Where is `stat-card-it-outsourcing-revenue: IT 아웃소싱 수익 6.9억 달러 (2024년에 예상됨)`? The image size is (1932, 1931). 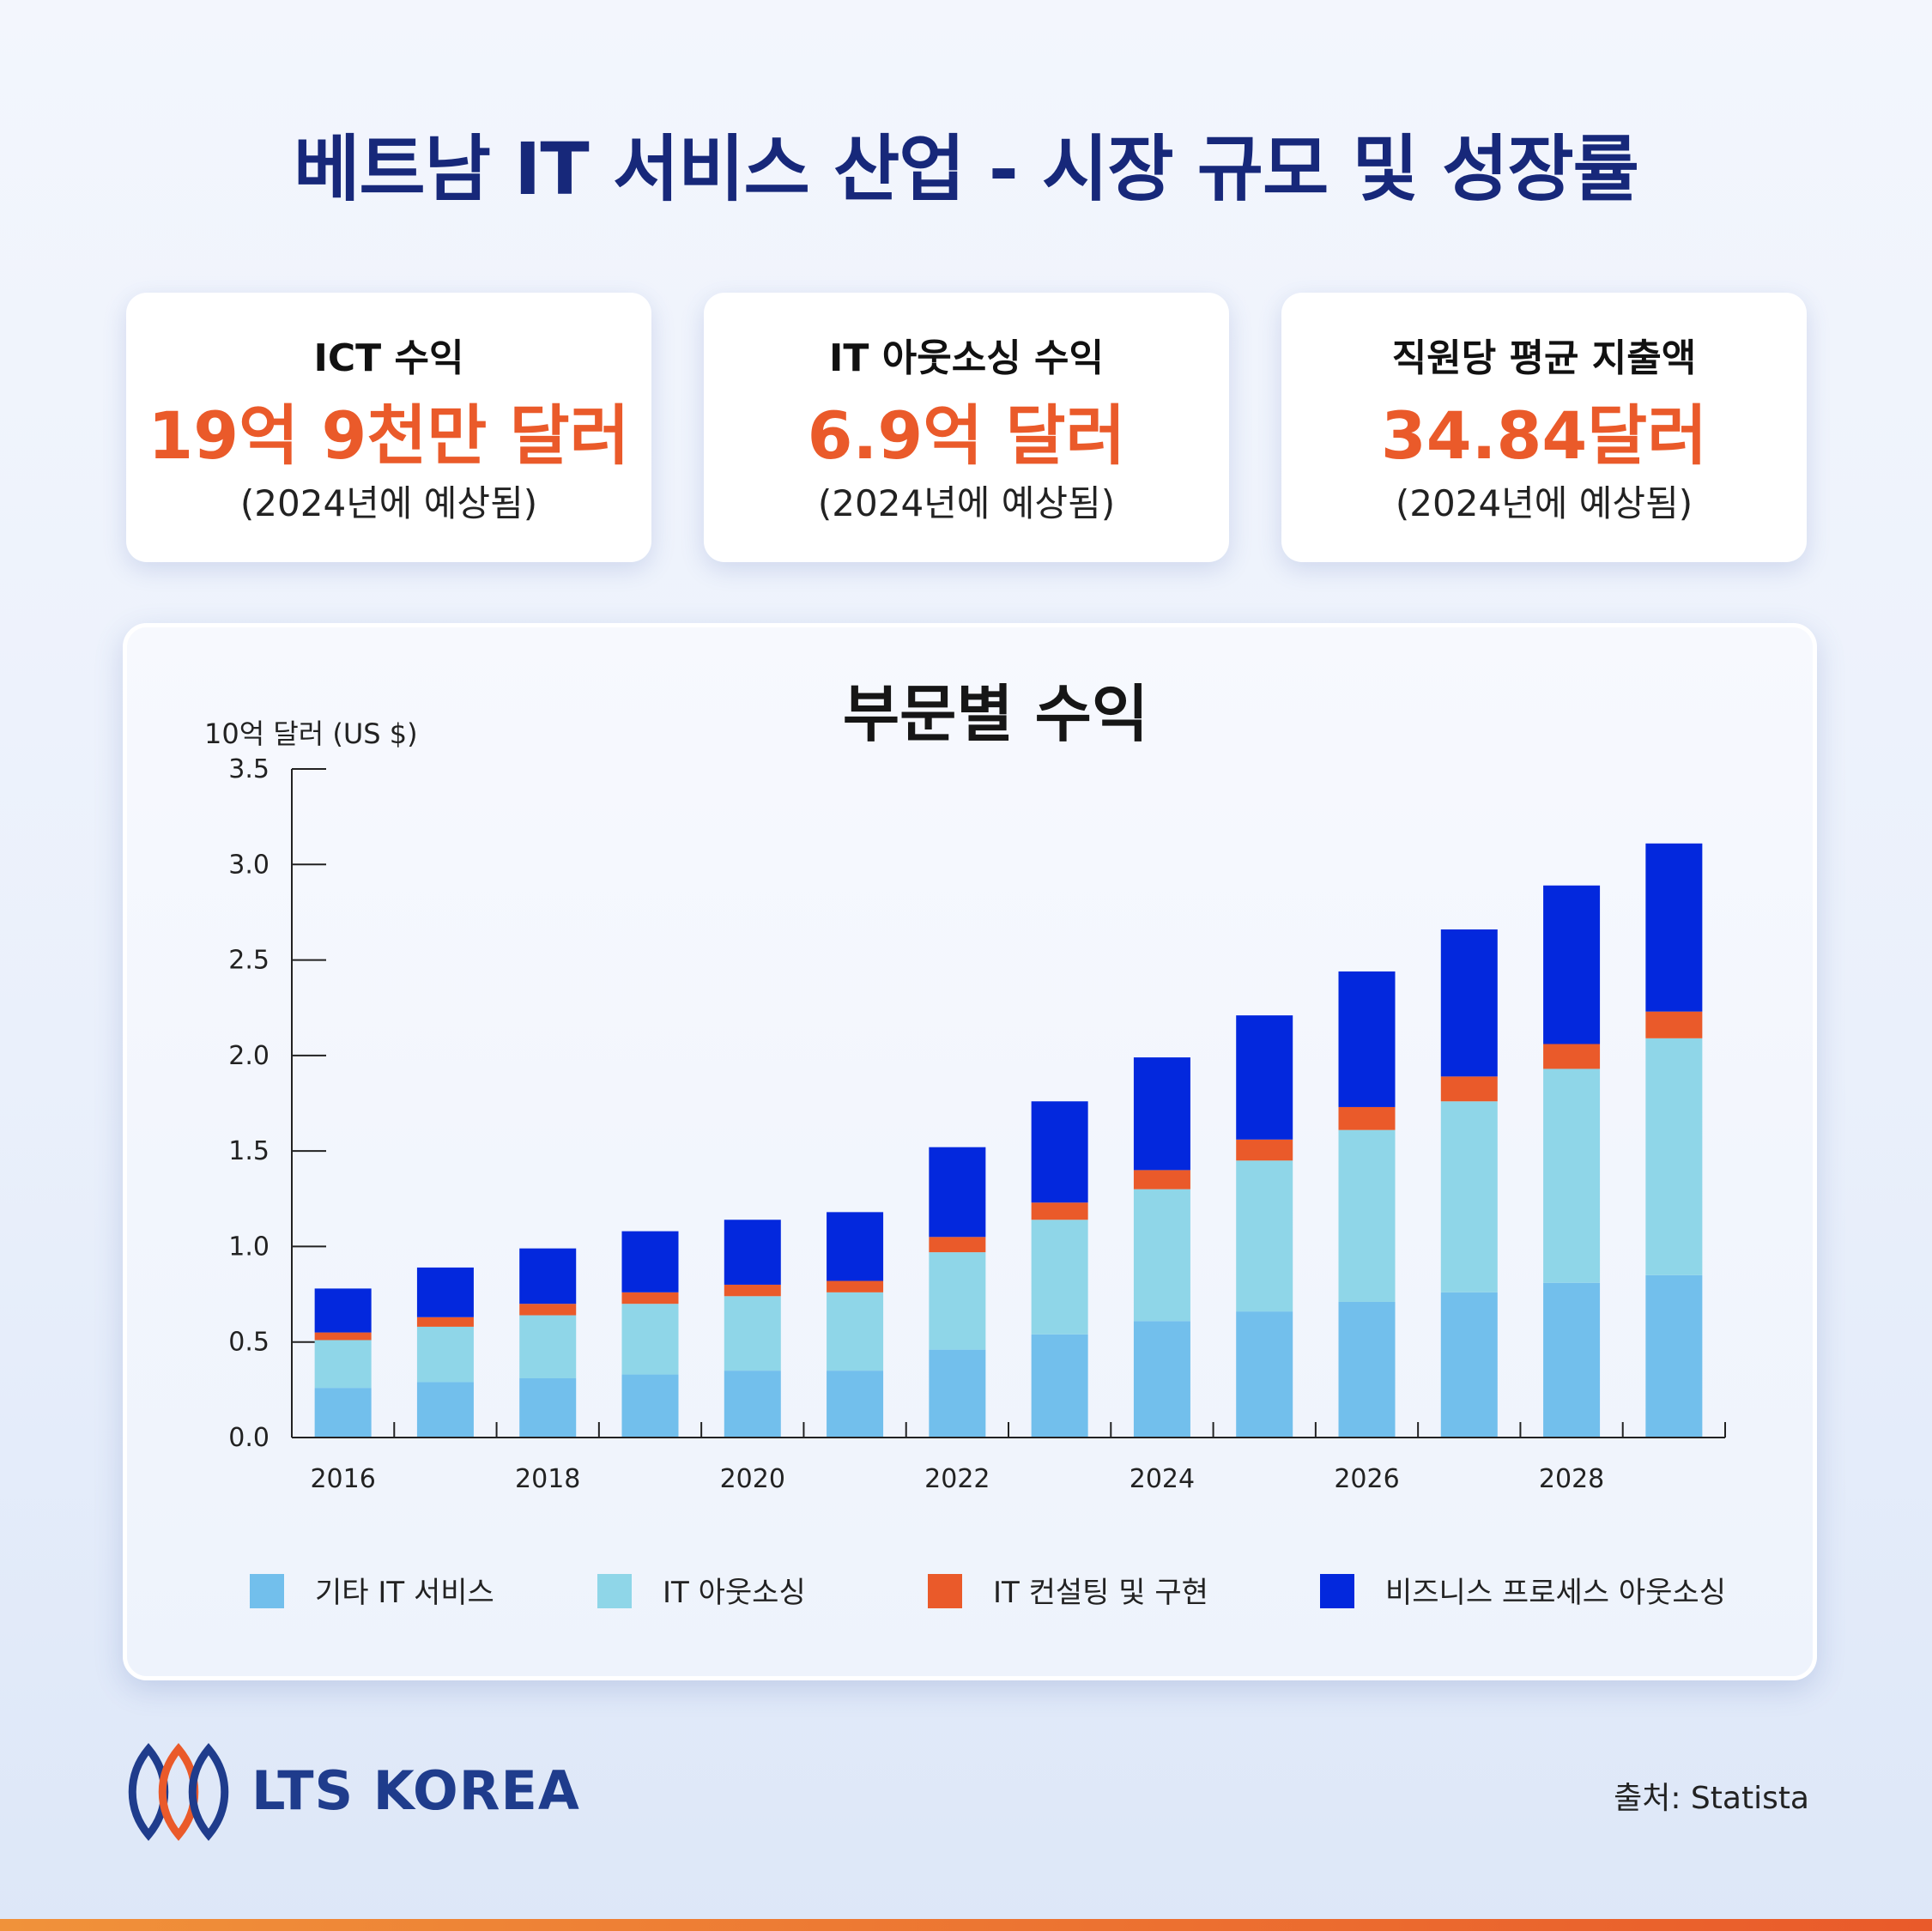
stat-card-it-outsourcing-revenue: IT 아웃소싱 수익 6.9억 달러 (2024년에 예상됨) is located at coordinates (966, 427).